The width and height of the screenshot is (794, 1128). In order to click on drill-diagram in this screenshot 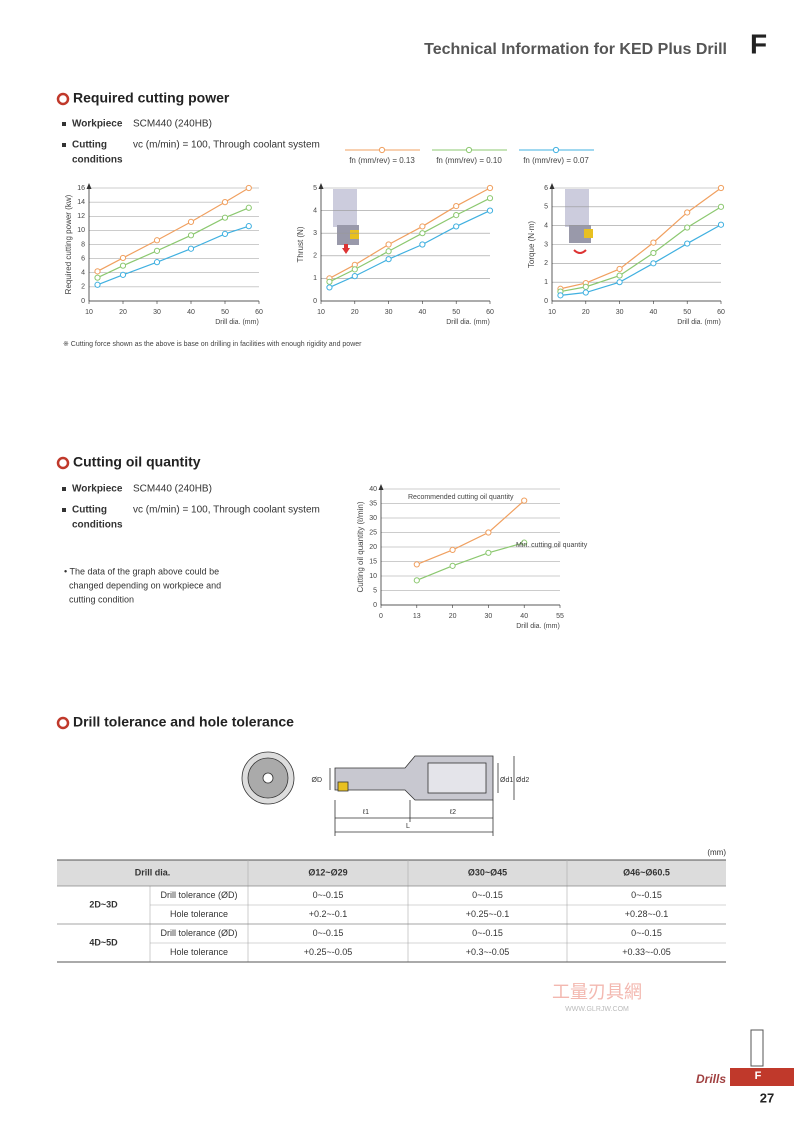, I will do `click(378, 793)`.